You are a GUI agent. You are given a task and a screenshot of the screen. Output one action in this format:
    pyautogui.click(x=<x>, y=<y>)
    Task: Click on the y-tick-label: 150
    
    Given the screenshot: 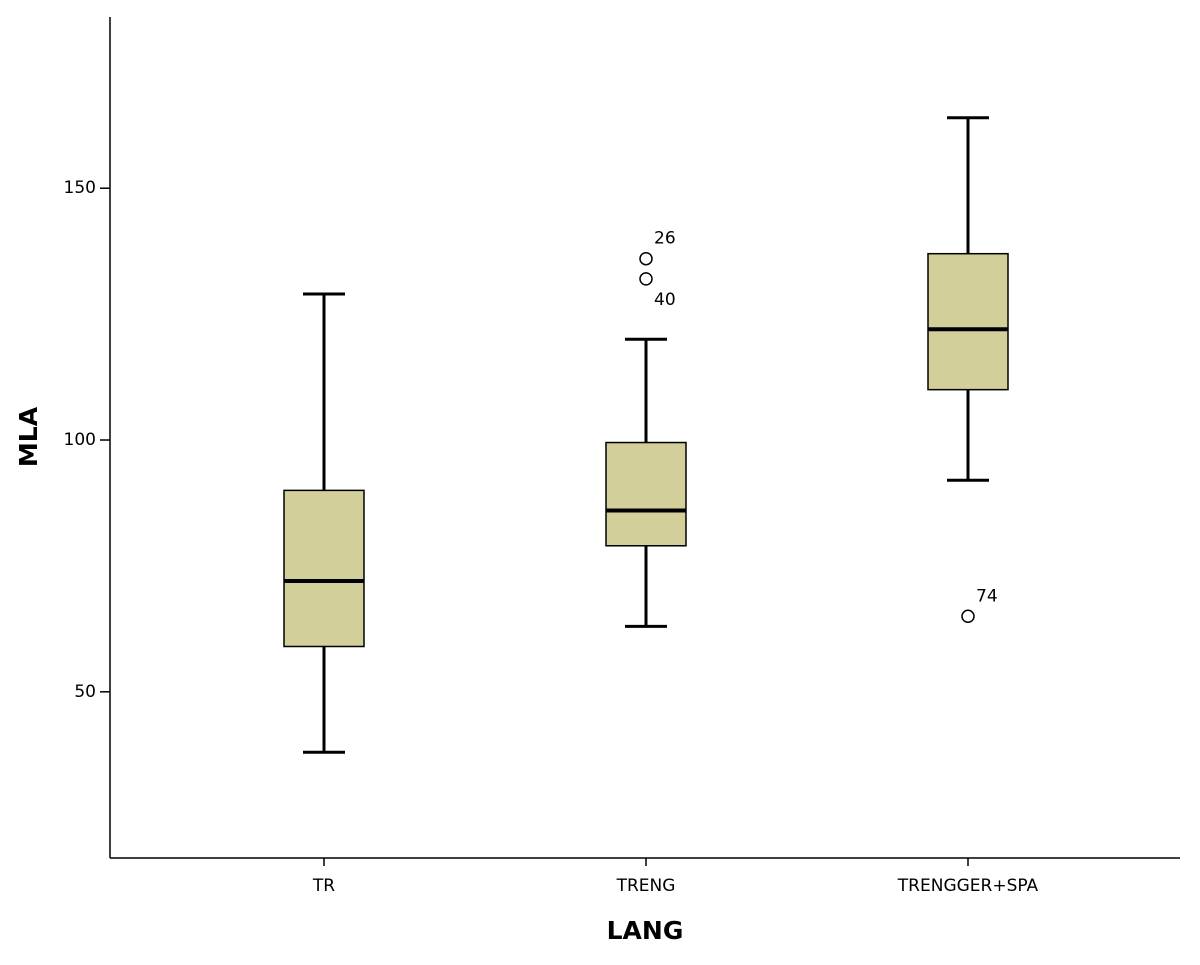 What is the action you would take?
    pyautogui.click(x=80, y=188)
    